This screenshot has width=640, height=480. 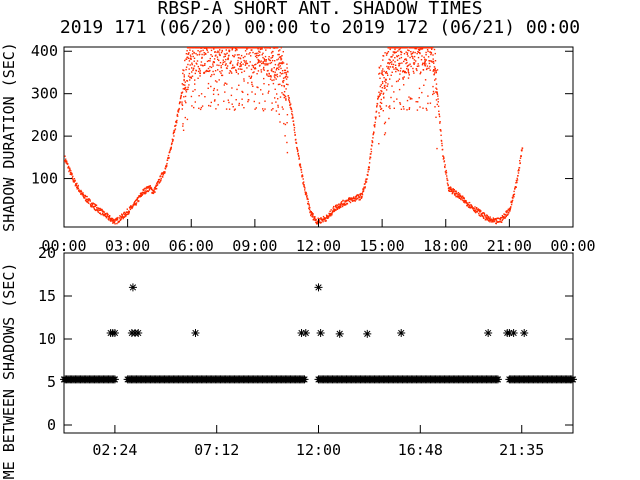 What do you see at coordinates (573, 379) in the screenshot?
I see `baseline-point` at bounding box center [573, 379].